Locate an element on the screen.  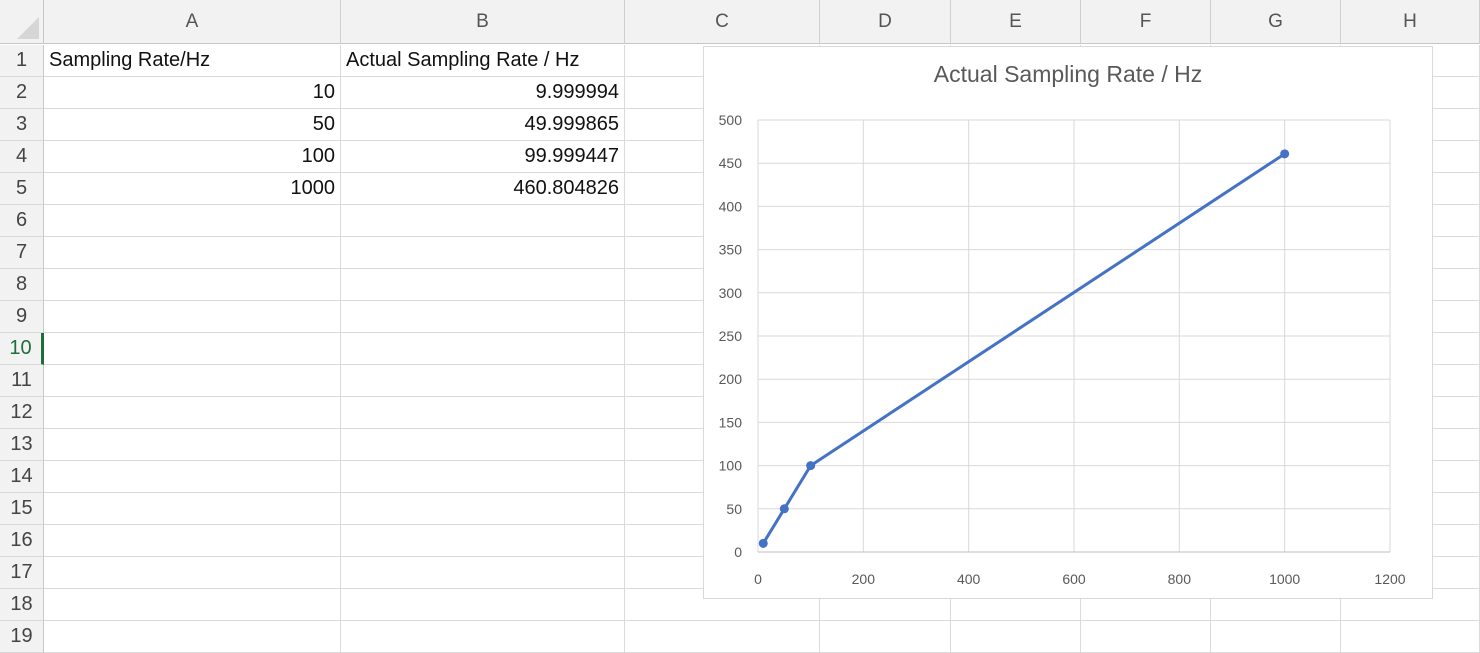
column-header-e: E is located at coordinates (1016, 22).